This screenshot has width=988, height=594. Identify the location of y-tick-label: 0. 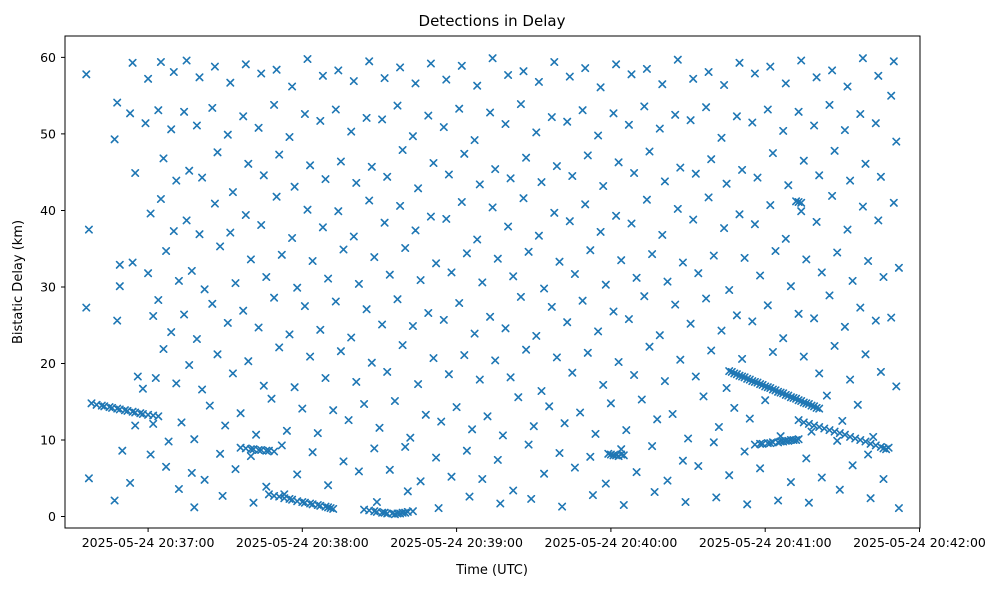
(52, 516).